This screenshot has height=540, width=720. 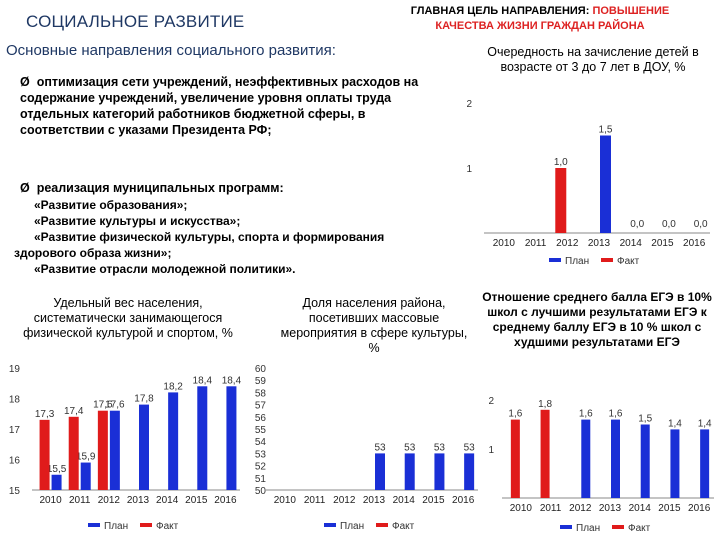 What do you see at coordinates (135, 21) in the screenshot?
I see `page-title: СОЦИАЛЬНОЕ РАЗВИТИЕ` at bounding box center [135, 21].